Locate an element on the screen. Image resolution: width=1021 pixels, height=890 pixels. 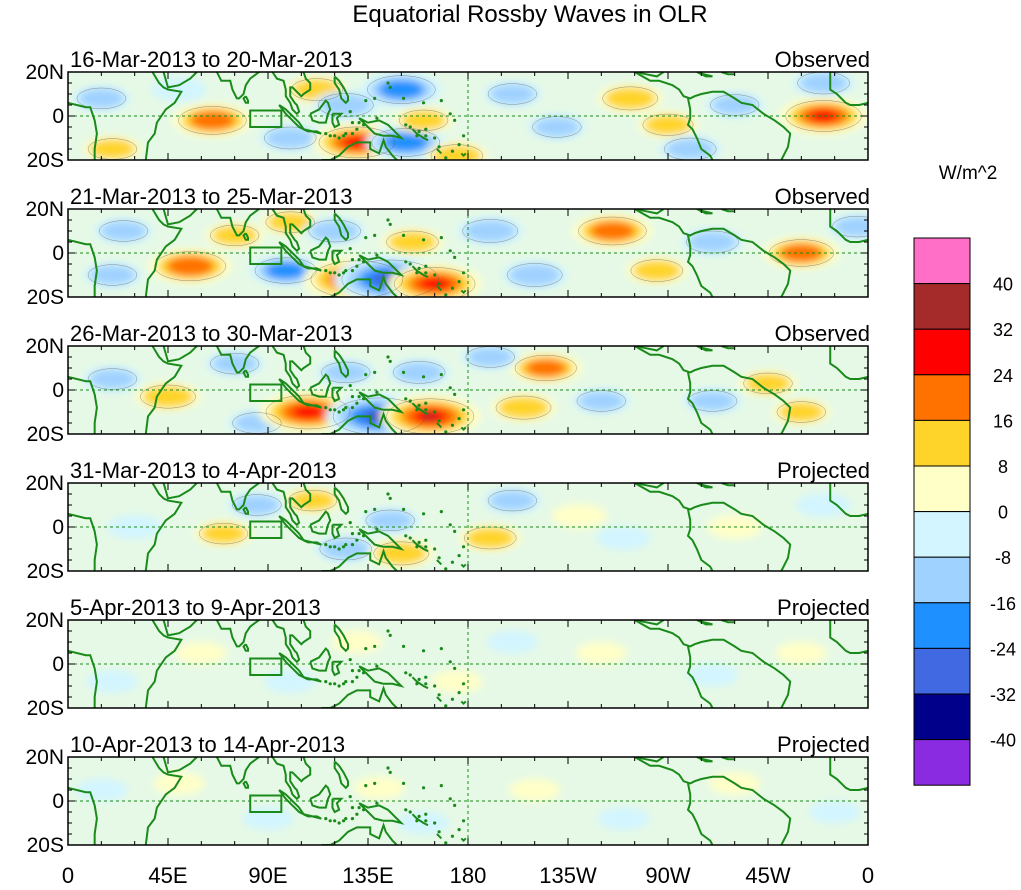
x-tick-label: 135E is located at coordinates (367, 875).